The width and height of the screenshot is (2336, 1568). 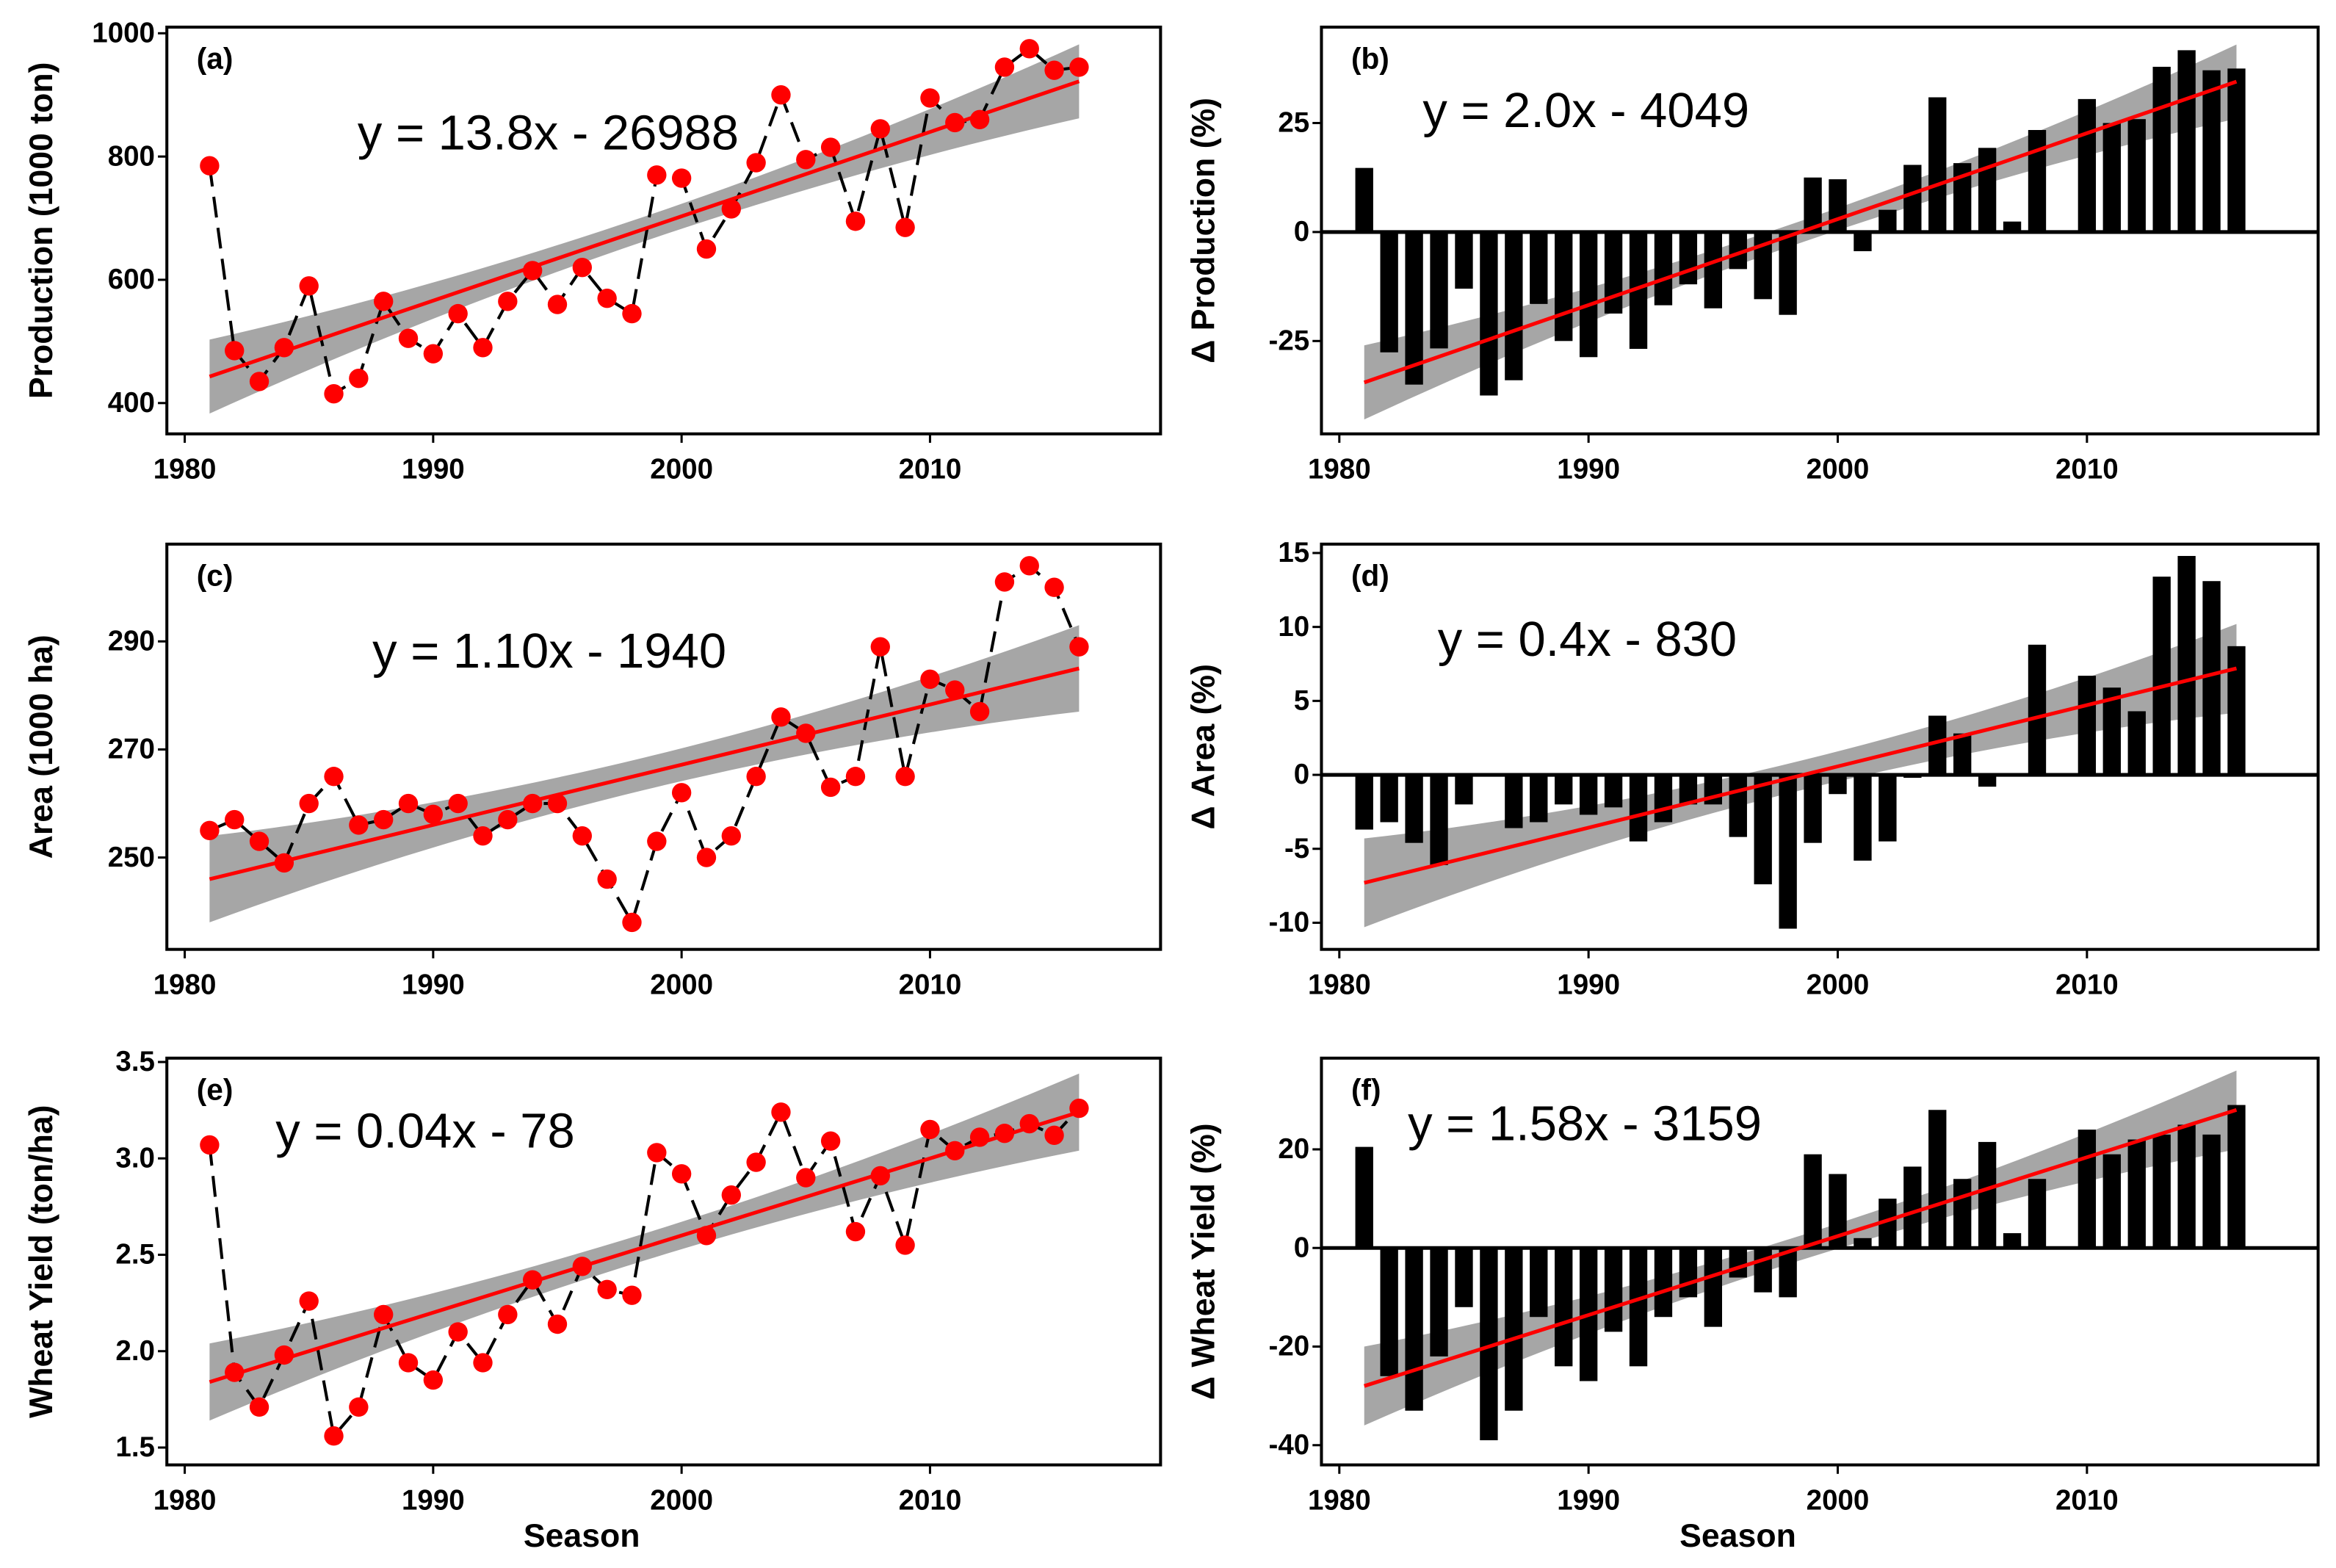 What do you see at coordinates (1489, 313) in the screenshot?
I see `bar-1986` at bounding box center [1489, 313].